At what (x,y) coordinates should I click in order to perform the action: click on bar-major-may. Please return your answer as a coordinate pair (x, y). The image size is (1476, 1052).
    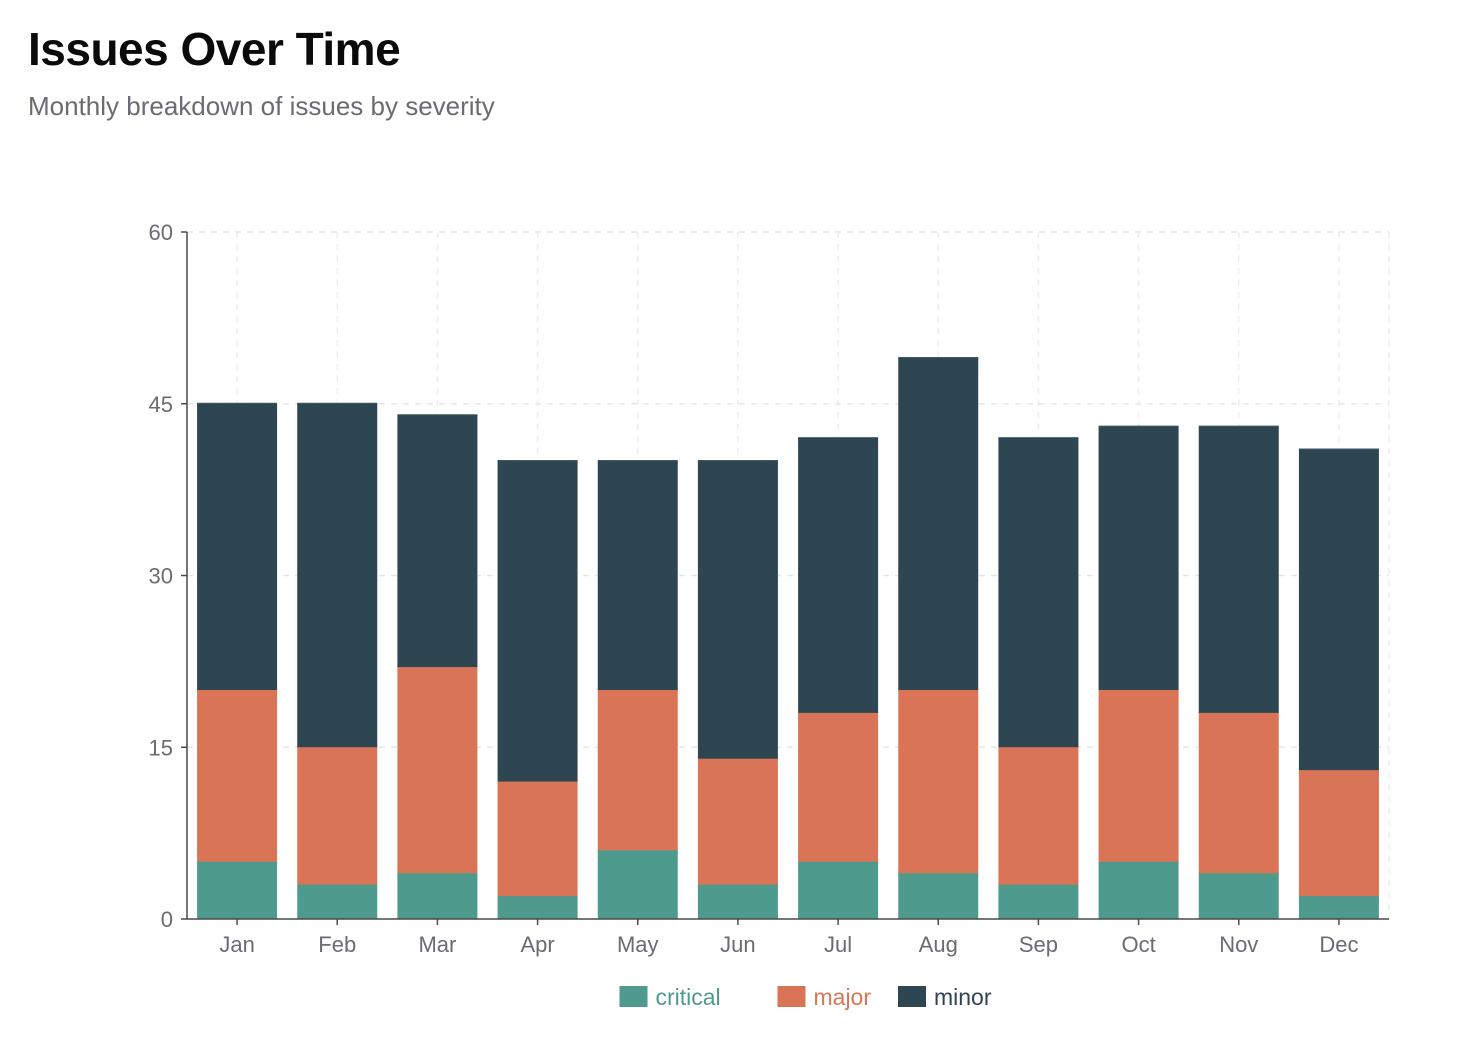
    Looking at the image, I should click on (637, 770).